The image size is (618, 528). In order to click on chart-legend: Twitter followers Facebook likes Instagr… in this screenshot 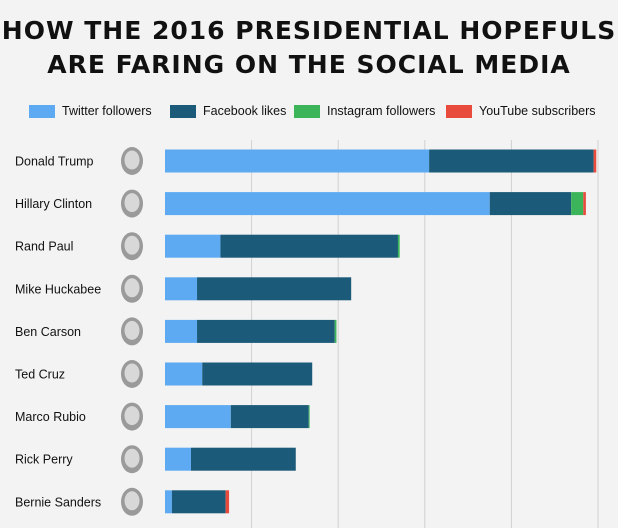, I will do `click(309, 111)`.